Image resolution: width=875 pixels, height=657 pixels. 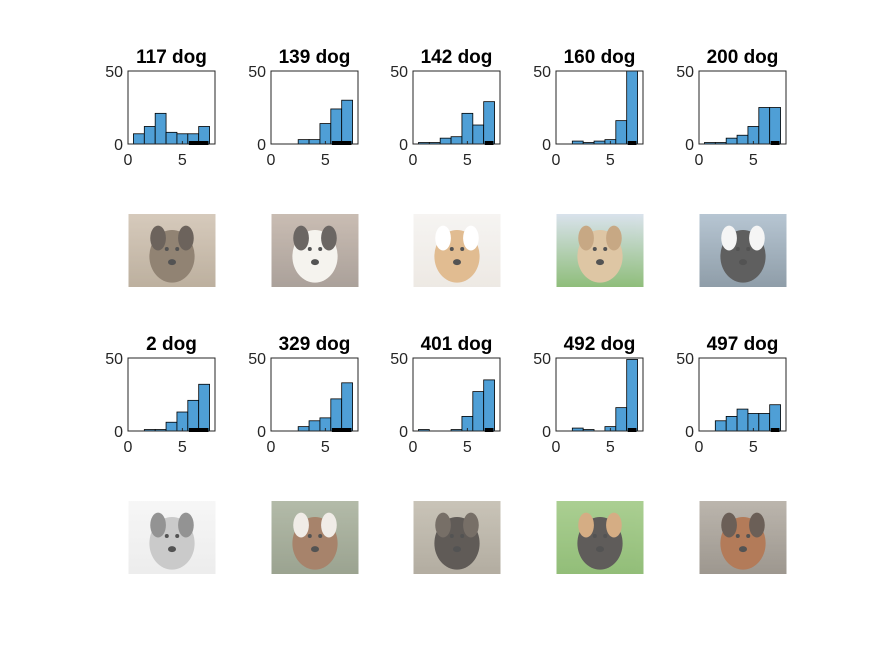 What do you see at coordinates (743, 537) in the screenshot?
I see `bloodhound-photo` at bounding box center [743, 537].